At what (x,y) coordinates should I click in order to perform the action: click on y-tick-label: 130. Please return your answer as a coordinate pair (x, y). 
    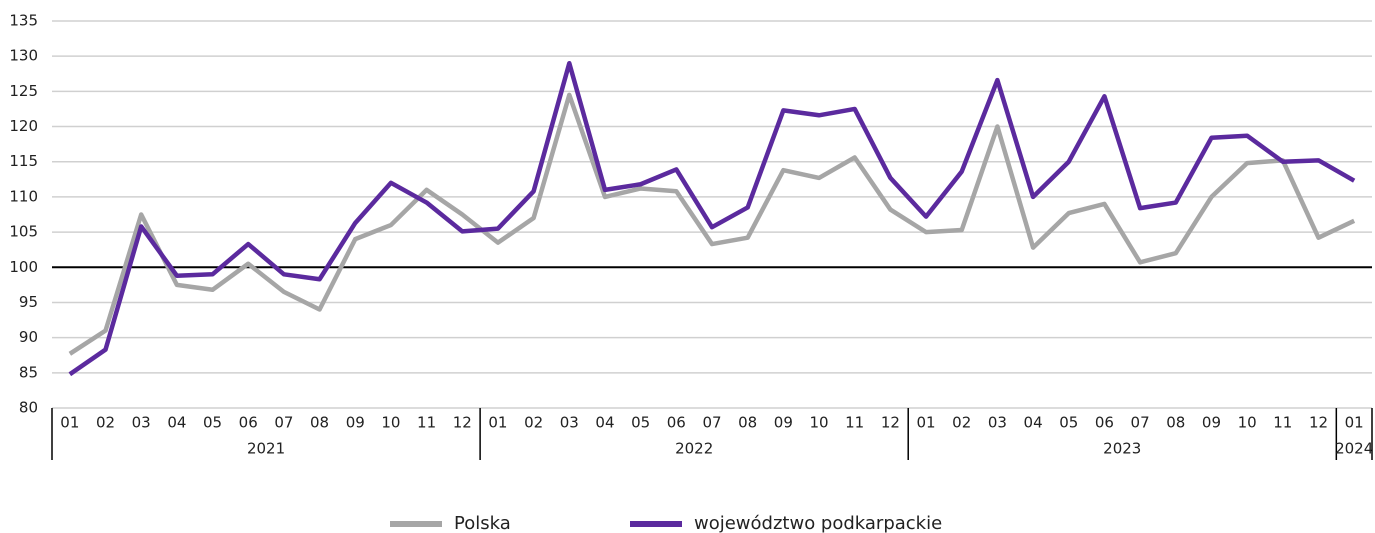
    Looking at the image, I should click on (23, 56).